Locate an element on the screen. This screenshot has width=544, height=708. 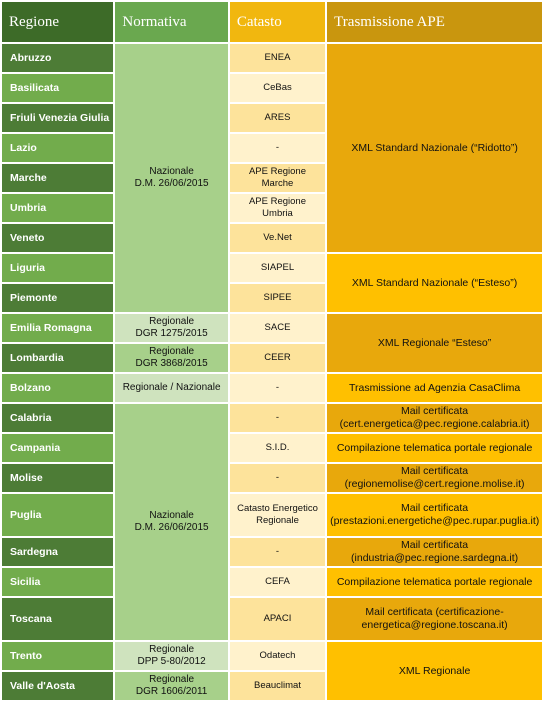
normativa-line: DPP 5-80/2012 is located at coordinates (171, 661).